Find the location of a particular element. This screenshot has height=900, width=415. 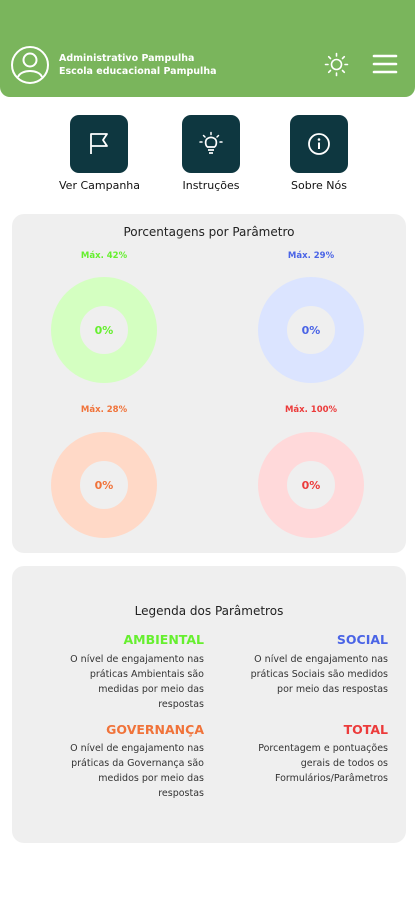

donut-ring-governanca is located at coordinates (104, 485).